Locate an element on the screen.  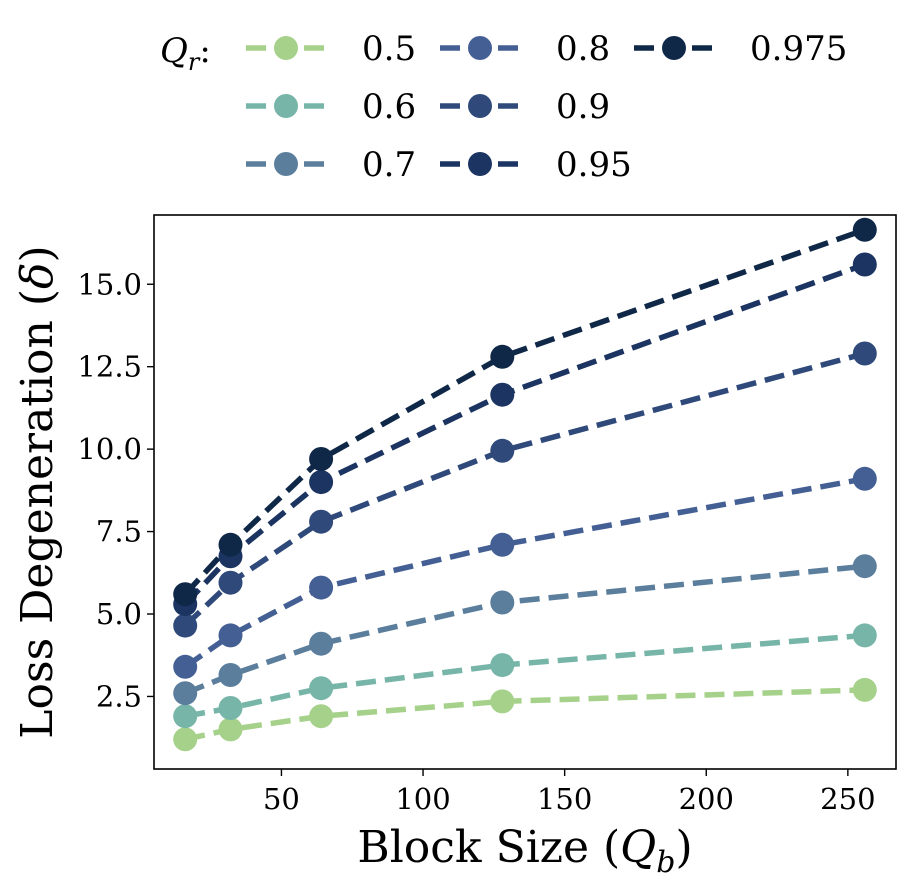
y-tick-label: 7.5 is located at coordinates (119, 532).